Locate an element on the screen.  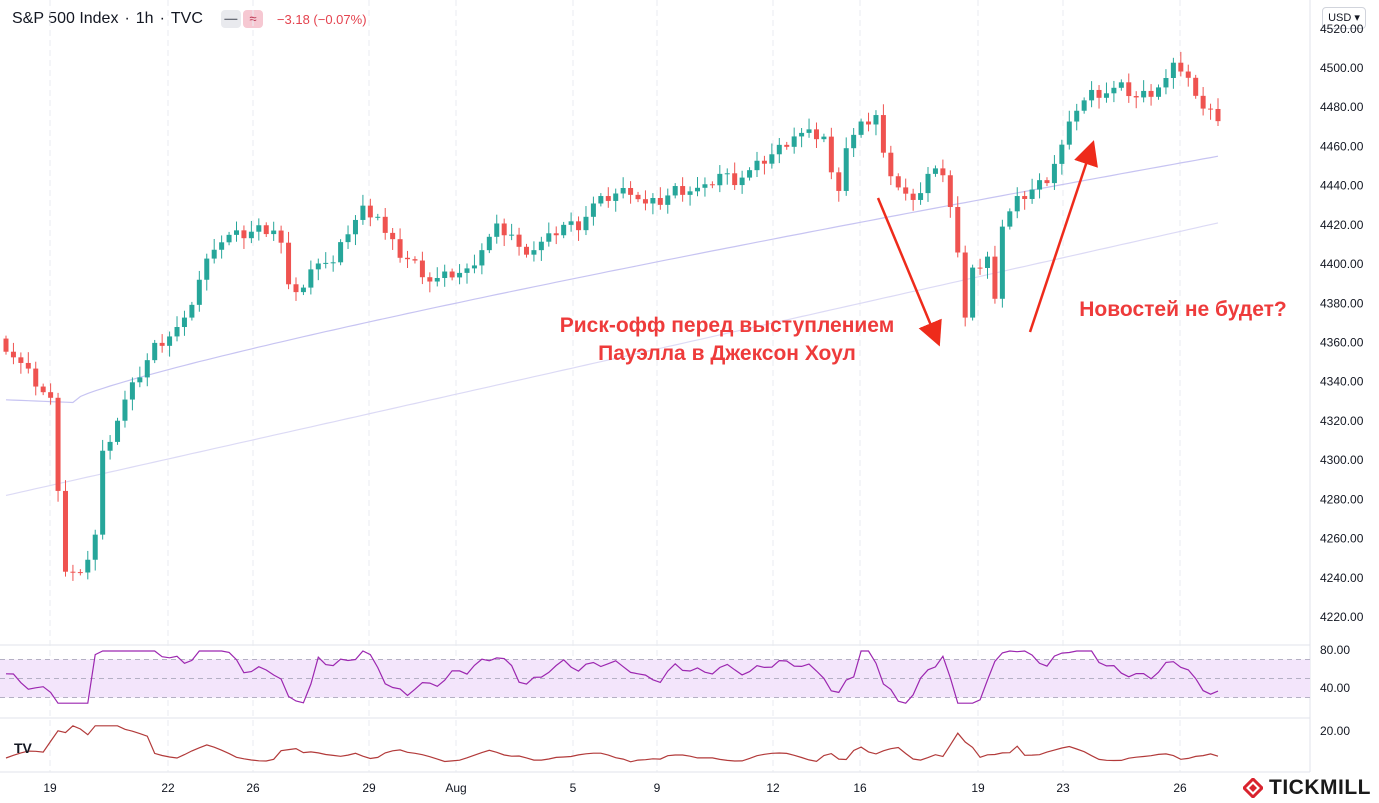
tradingview-logo: TV is located at coordinates (23, 748).